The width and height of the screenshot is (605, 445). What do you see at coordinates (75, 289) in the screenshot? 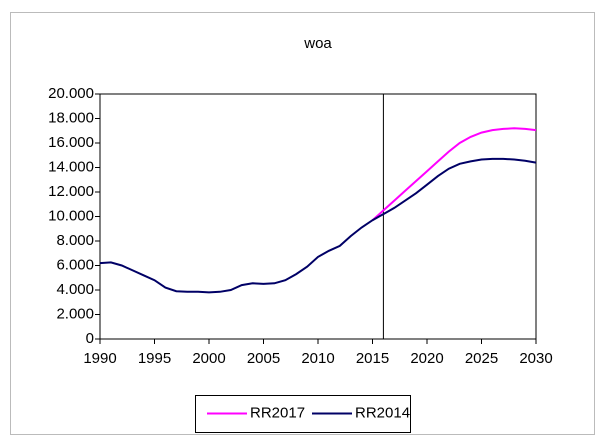
I see `y-tick-label: 4.000` at bounding box center [75, 289].